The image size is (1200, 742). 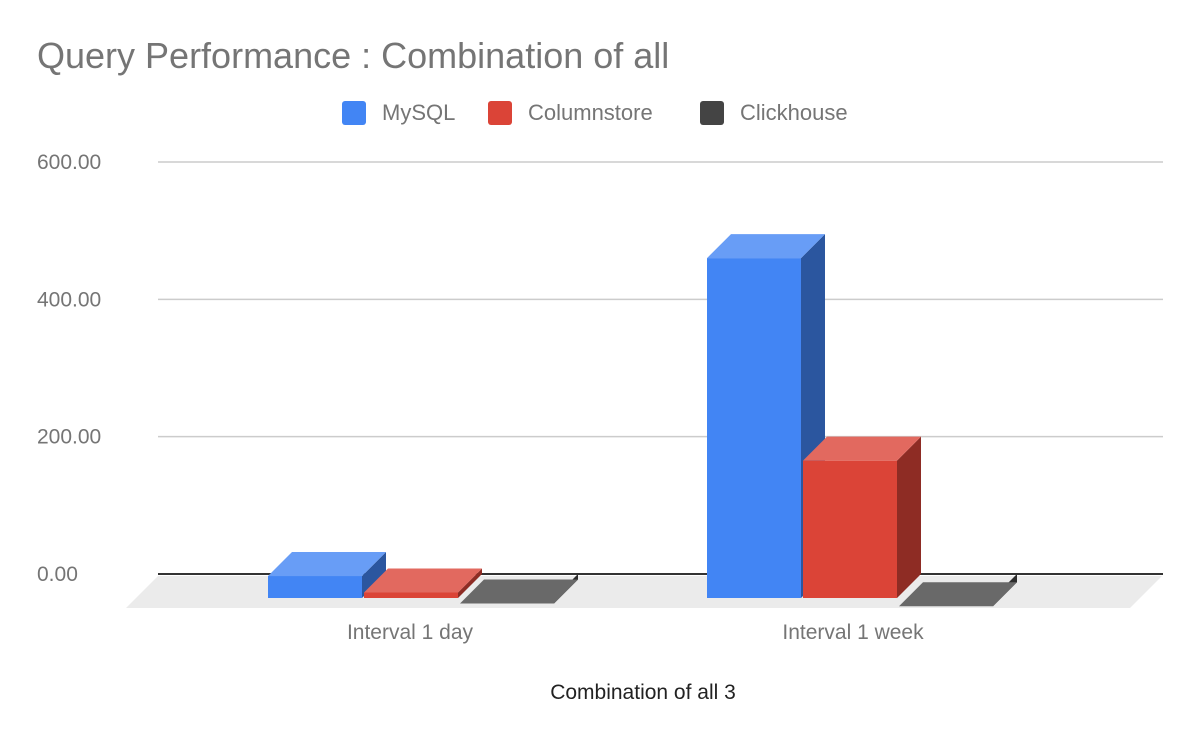 I want to click on legend-label: Clickhouse, so click(x=794, y=112).